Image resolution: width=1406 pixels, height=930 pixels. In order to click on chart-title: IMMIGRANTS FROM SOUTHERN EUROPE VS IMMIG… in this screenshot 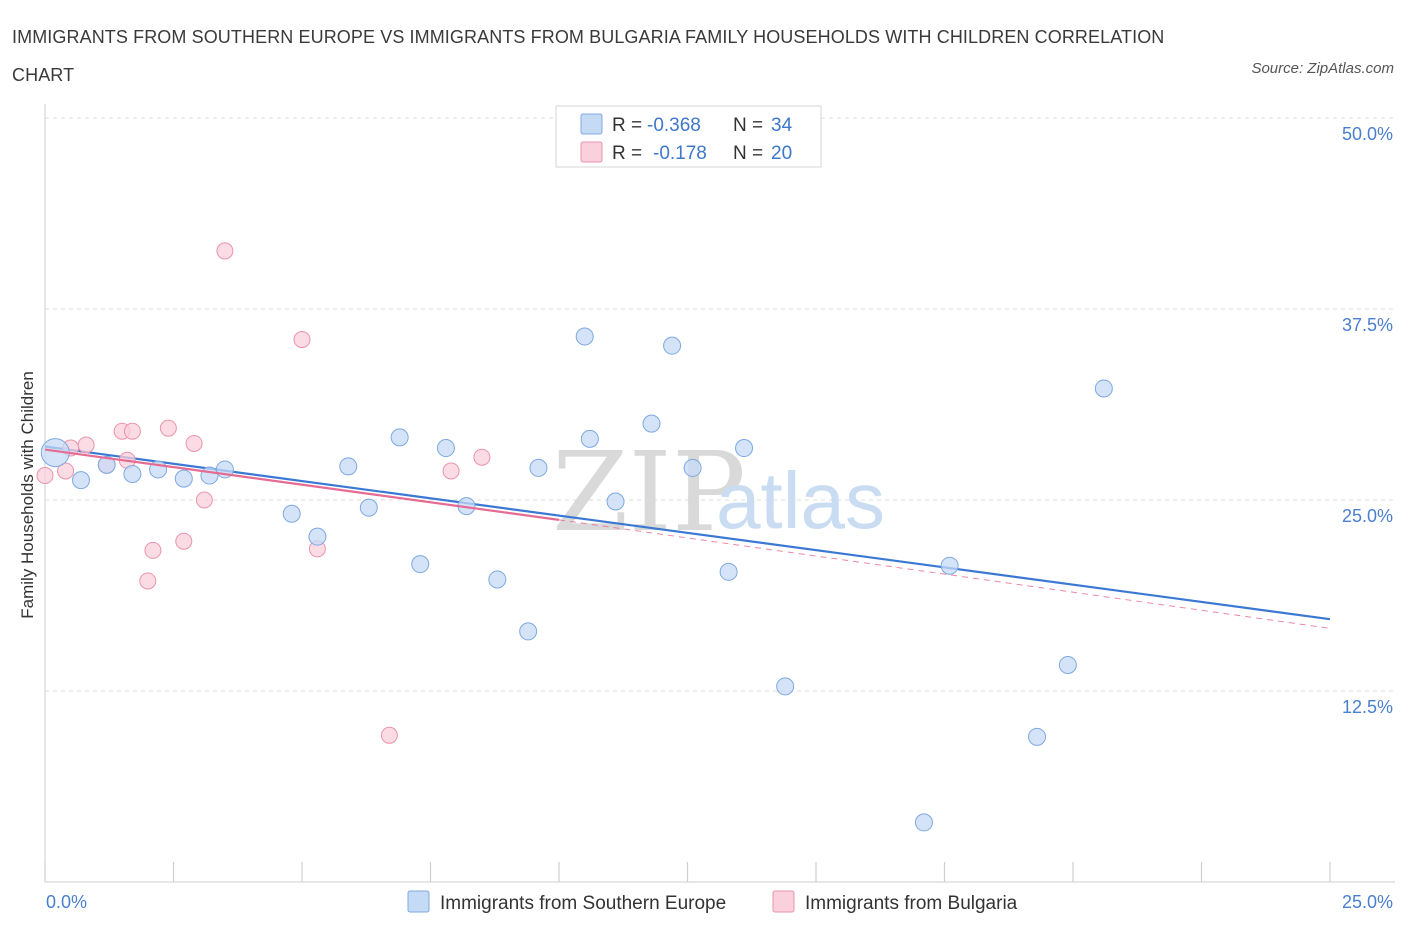, I will do `click(588, 56)`.